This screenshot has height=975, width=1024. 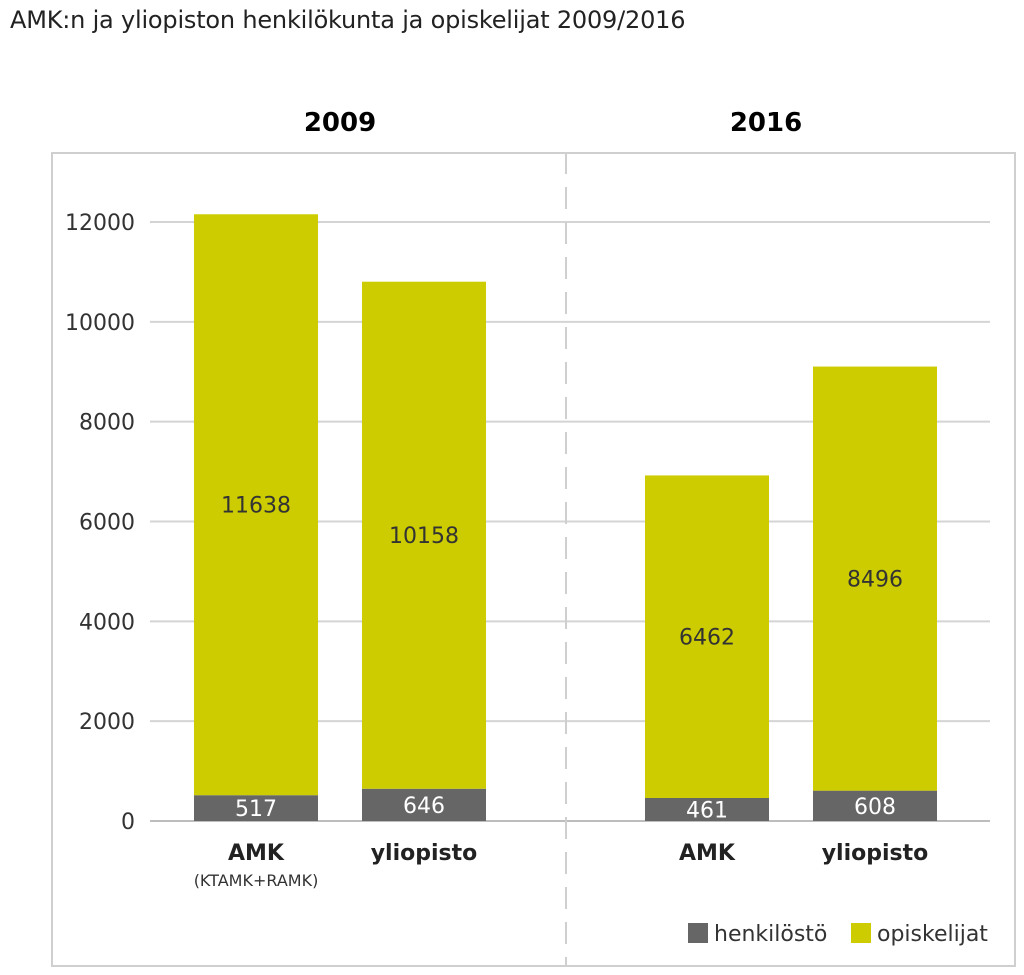 I want to click on data-label: 6462, so click(x=707, y=638).